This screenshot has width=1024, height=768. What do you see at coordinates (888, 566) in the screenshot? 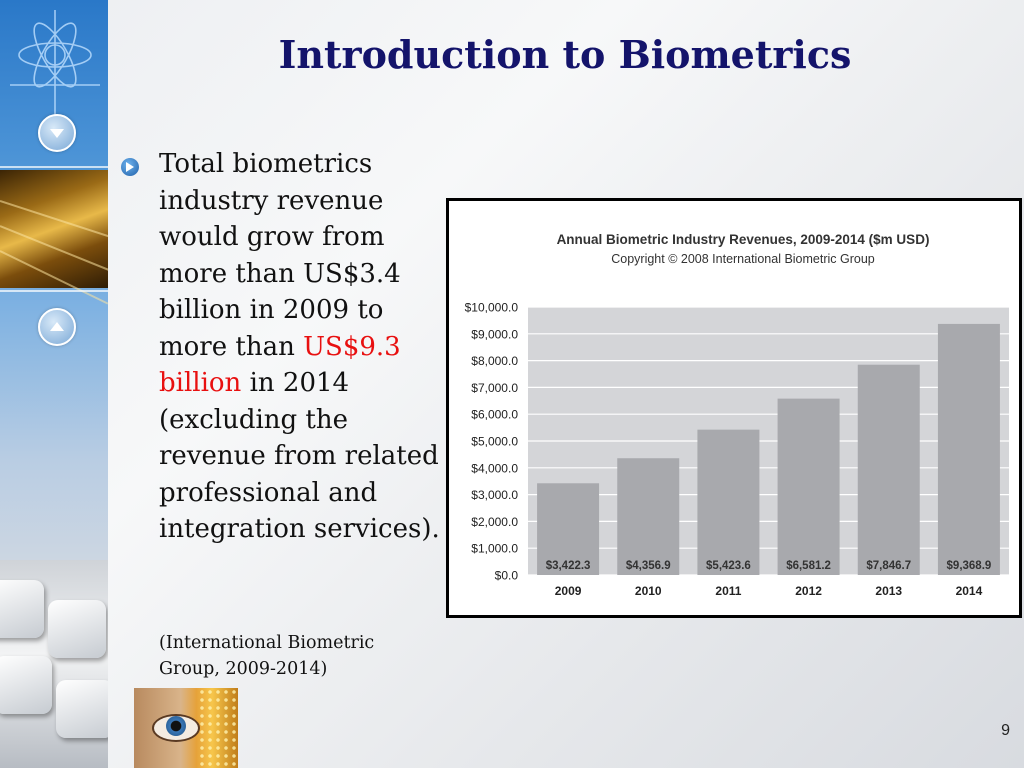
I see `data-label: $7,846.7` at bounding box center [888, 566].